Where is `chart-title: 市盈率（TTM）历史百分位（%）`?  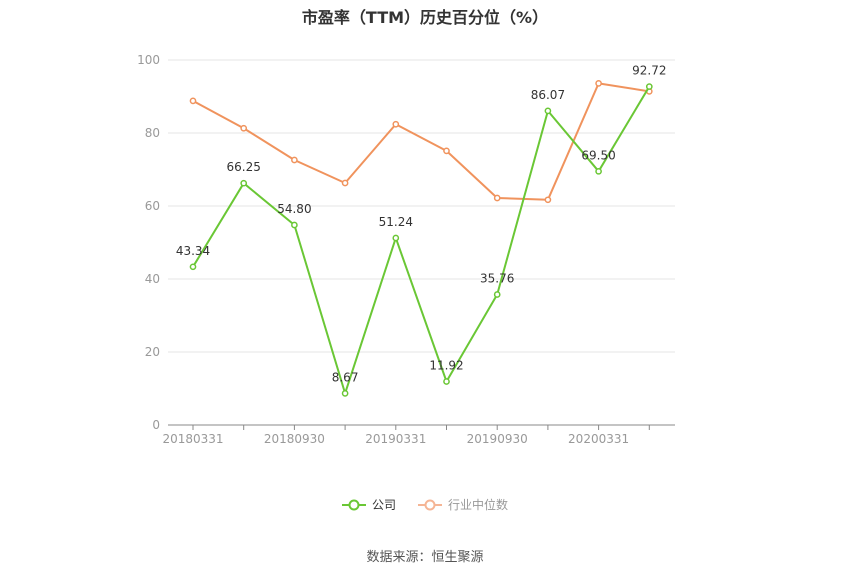
chart-title: 市盈率（TTM）历史百分位（%） is located at coordinates (425, 17).